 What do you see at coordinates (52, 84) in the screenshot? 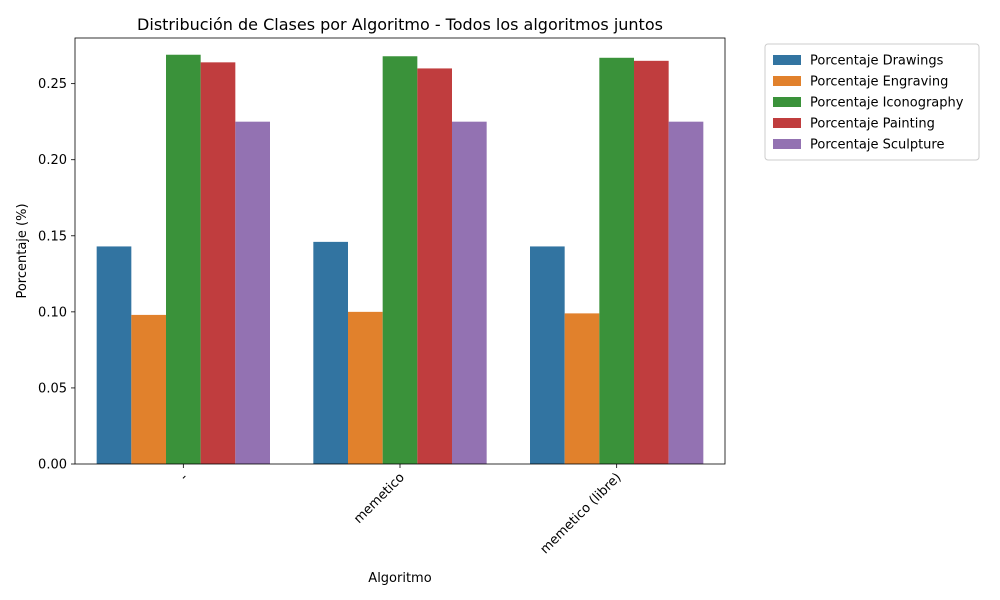
I see `y-tick-label: 0.25` at bounding box center [52, 84].